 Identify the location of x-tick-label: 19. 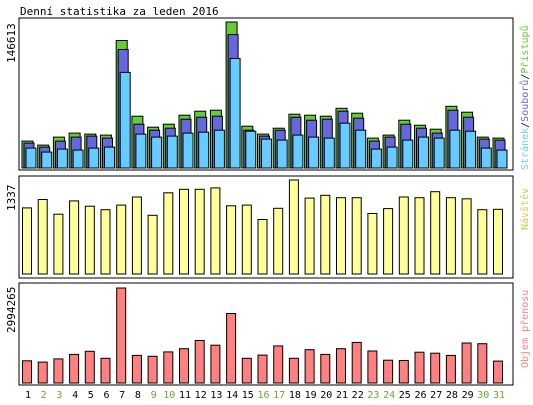
(311, 395).